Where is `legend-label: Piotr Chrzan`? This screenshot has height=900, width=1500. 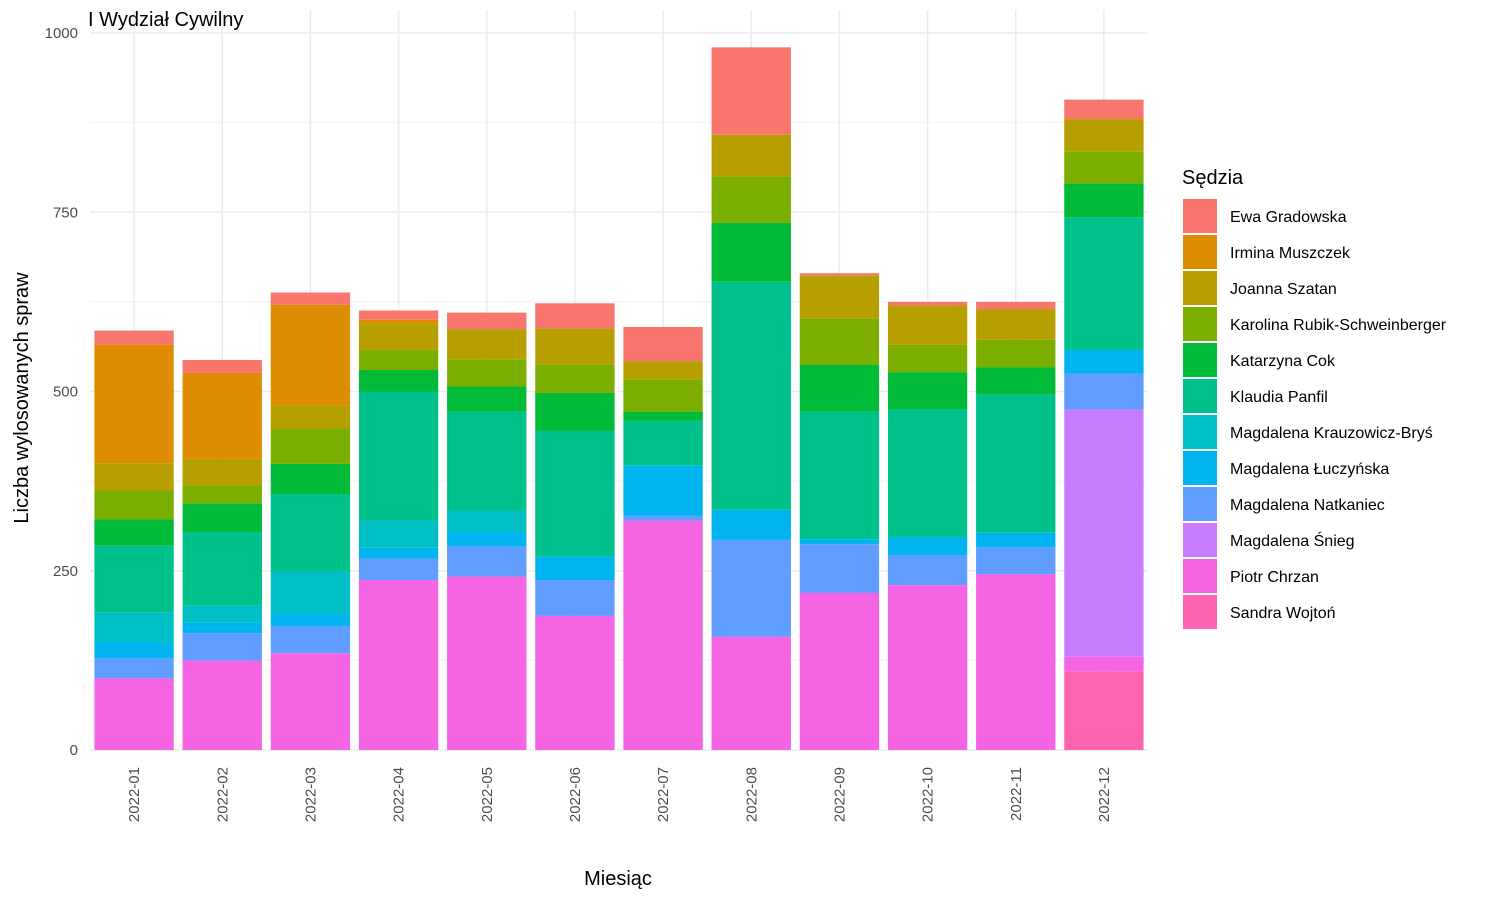 legend-label: Piotr Chrzan is located at coordinates (1274, 577).